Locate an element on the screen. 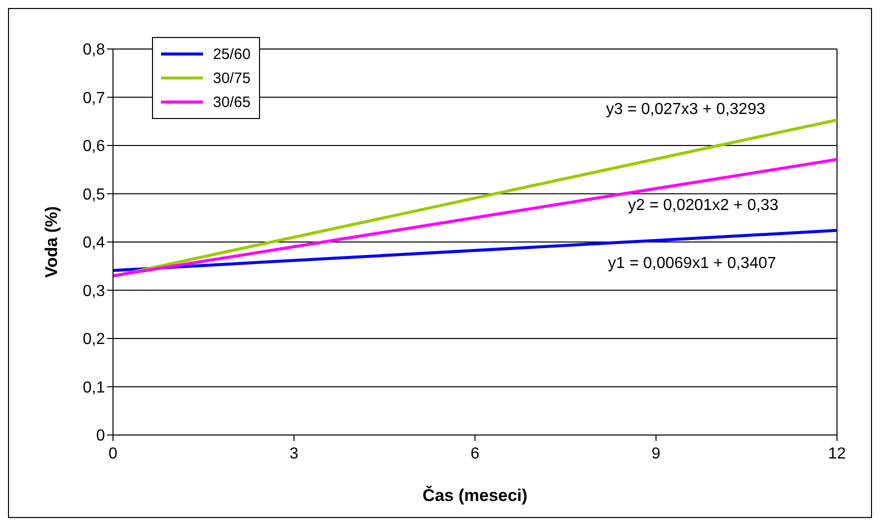  legend-label: 25/60 is located at coordinates (232, 54).